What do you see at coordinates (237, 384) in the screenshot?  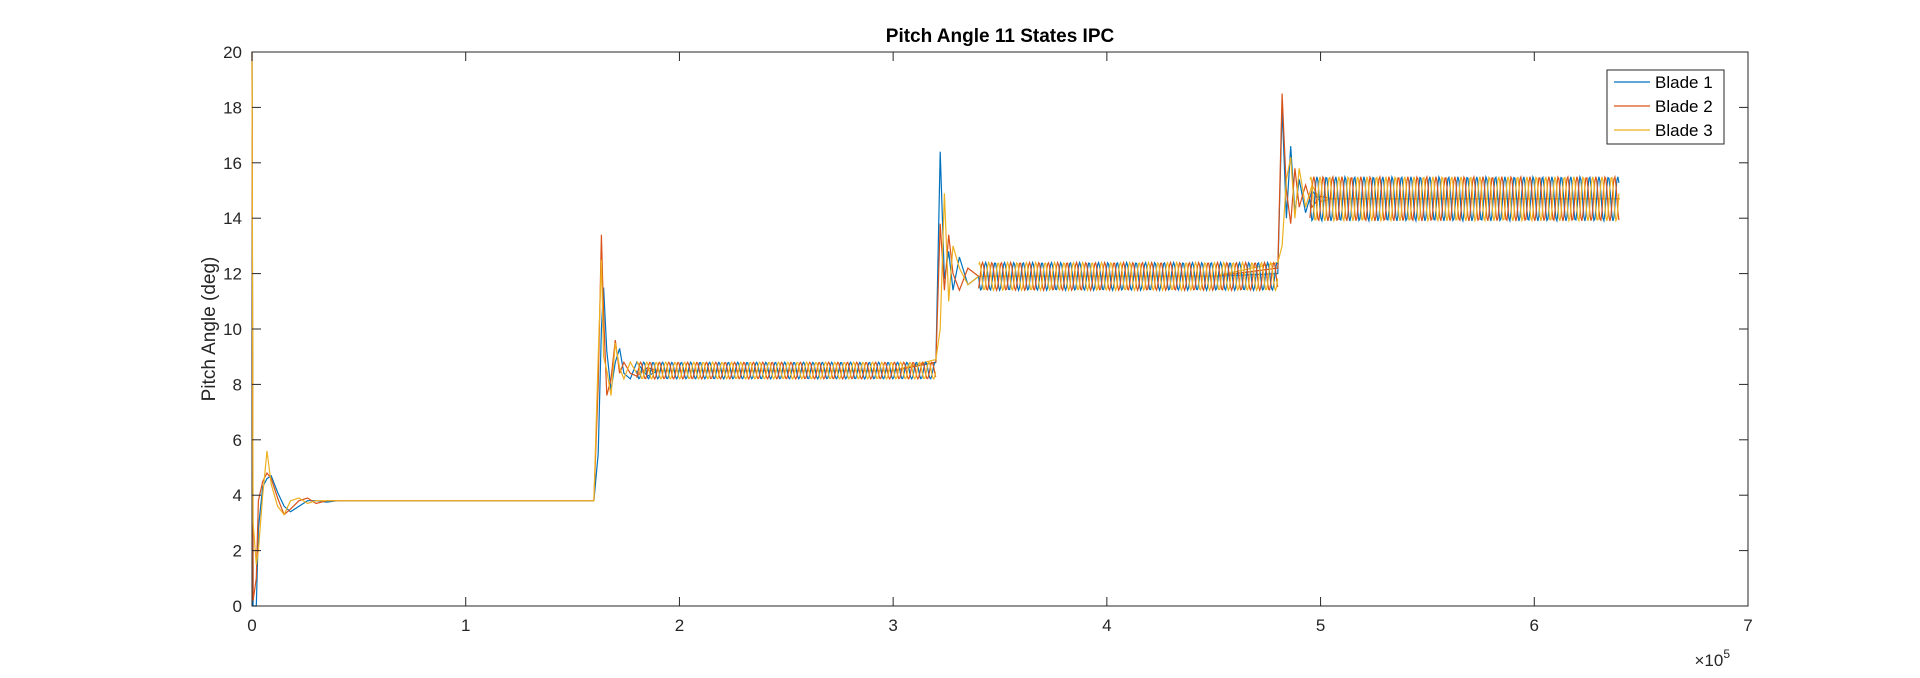 I see `y-tick-label: 8` at bounding box center [237, 384].